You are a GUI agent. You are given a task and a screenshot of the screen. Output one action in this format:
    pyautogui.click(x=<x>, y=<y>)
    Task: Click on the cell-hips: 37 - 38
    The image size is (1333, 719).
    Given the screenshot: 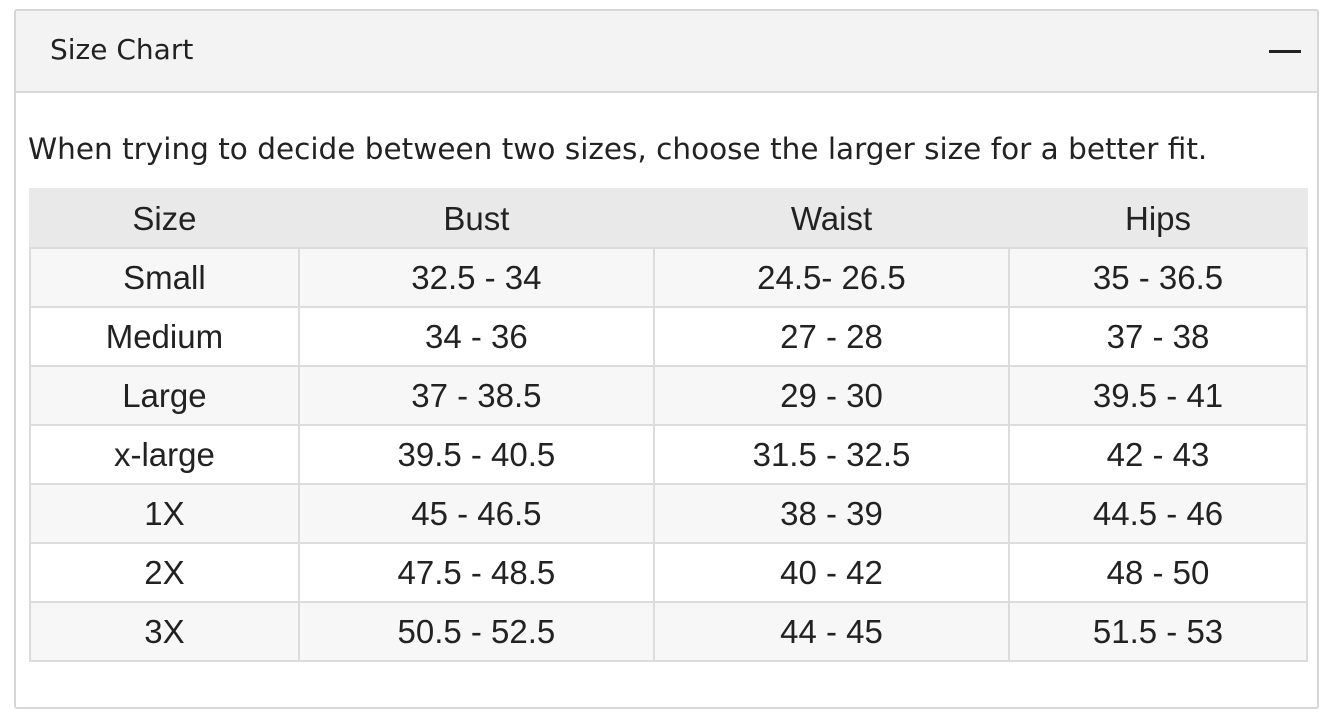 What is the action you would take?
    pyautogui.click(x=1158, y=336)
    